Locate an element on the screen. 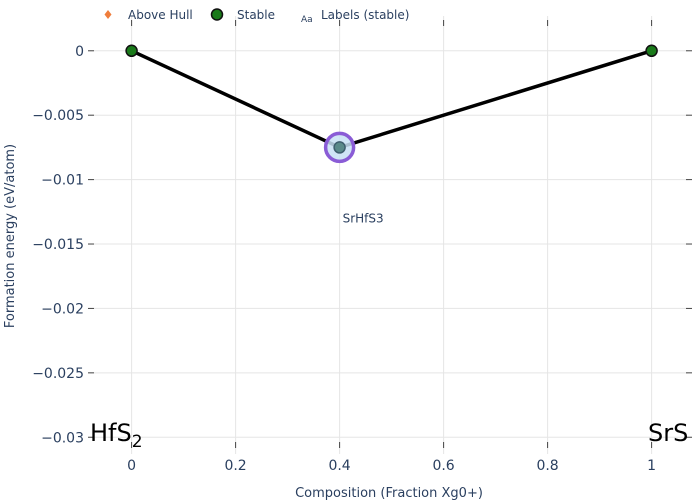 The width and height of the screenshot is (700, 500). y-tick-label: −0.03 is located at coordinates (62, 438).